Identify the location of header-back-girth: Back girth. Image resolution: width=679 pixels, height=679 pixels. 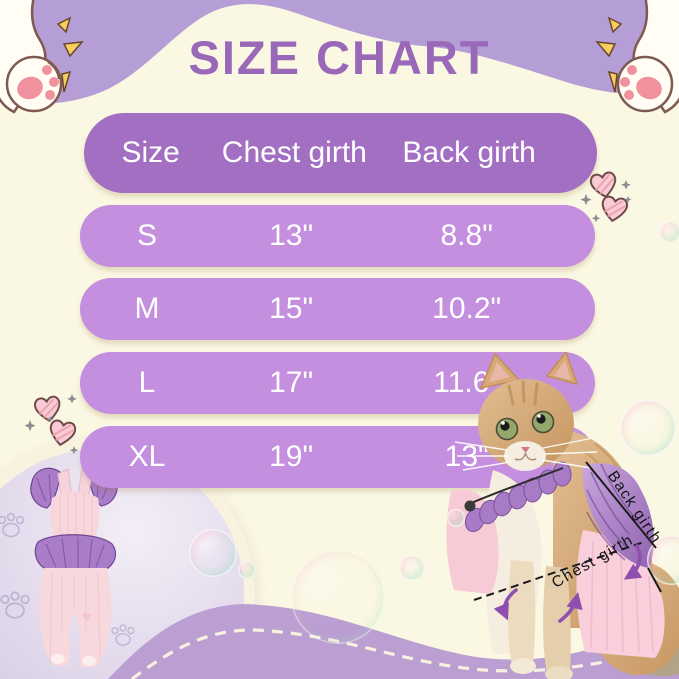
(469, 152).